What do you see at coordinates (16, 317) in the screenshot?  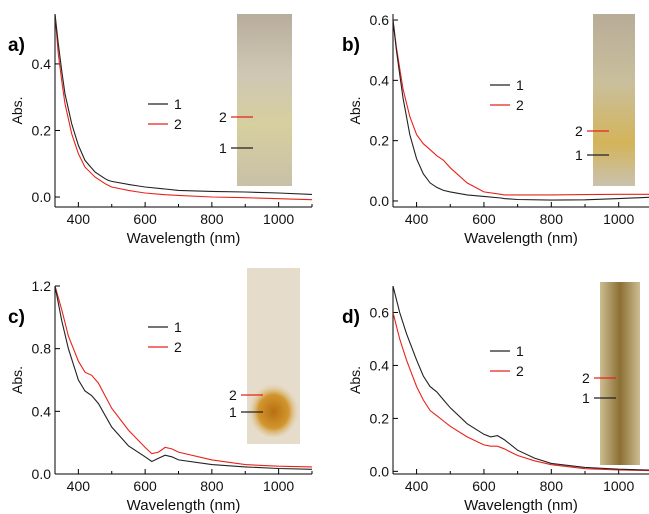 I see `panel-label: c)` at bounding box center [16, 317].